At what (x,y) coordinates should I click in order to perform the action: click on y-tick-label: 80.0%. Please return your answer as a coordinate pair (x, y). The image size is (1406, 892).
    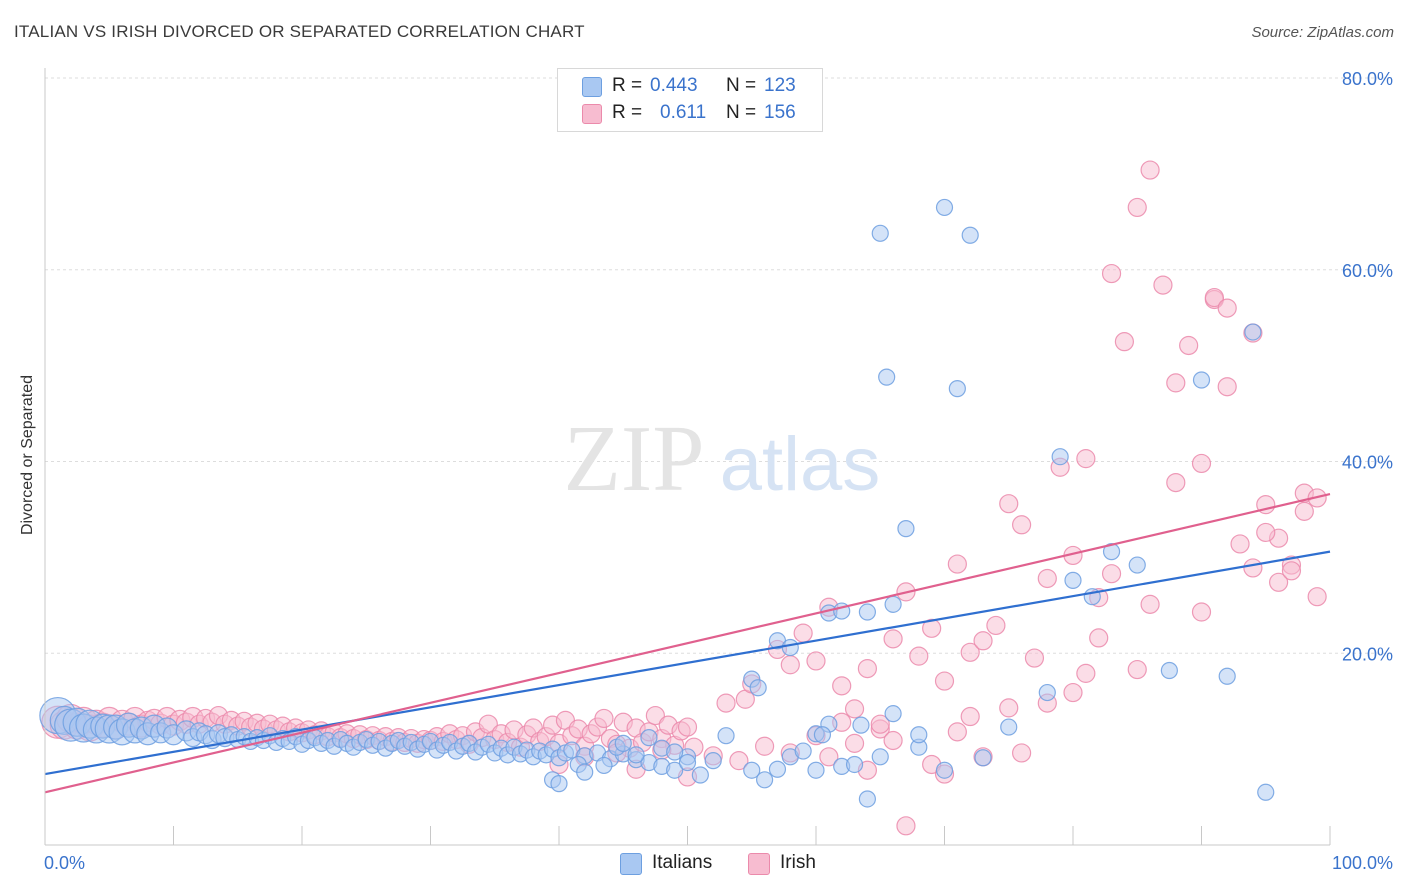
    Looking at the image, I should click on (1367, 79).